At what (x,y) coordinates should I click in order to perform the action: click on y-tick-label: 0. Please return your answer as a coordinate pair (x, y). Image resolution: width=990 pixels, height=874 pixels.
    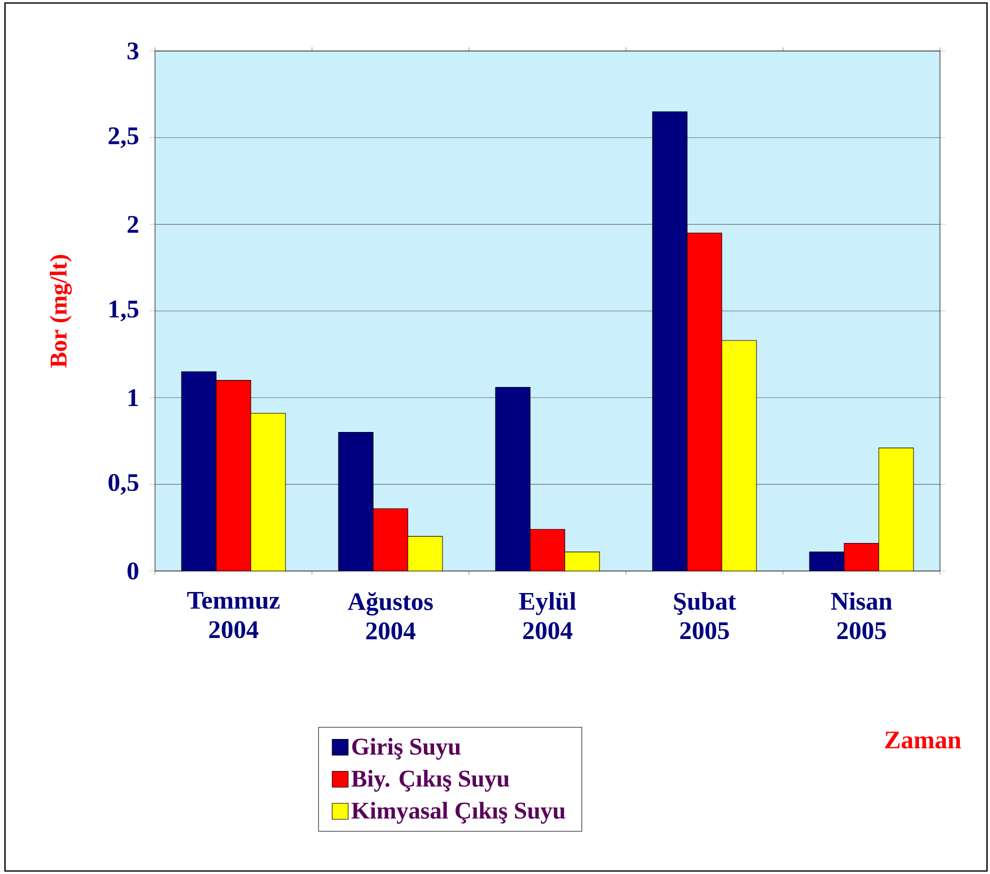
    Looking at the image, I should click on (133, 571).